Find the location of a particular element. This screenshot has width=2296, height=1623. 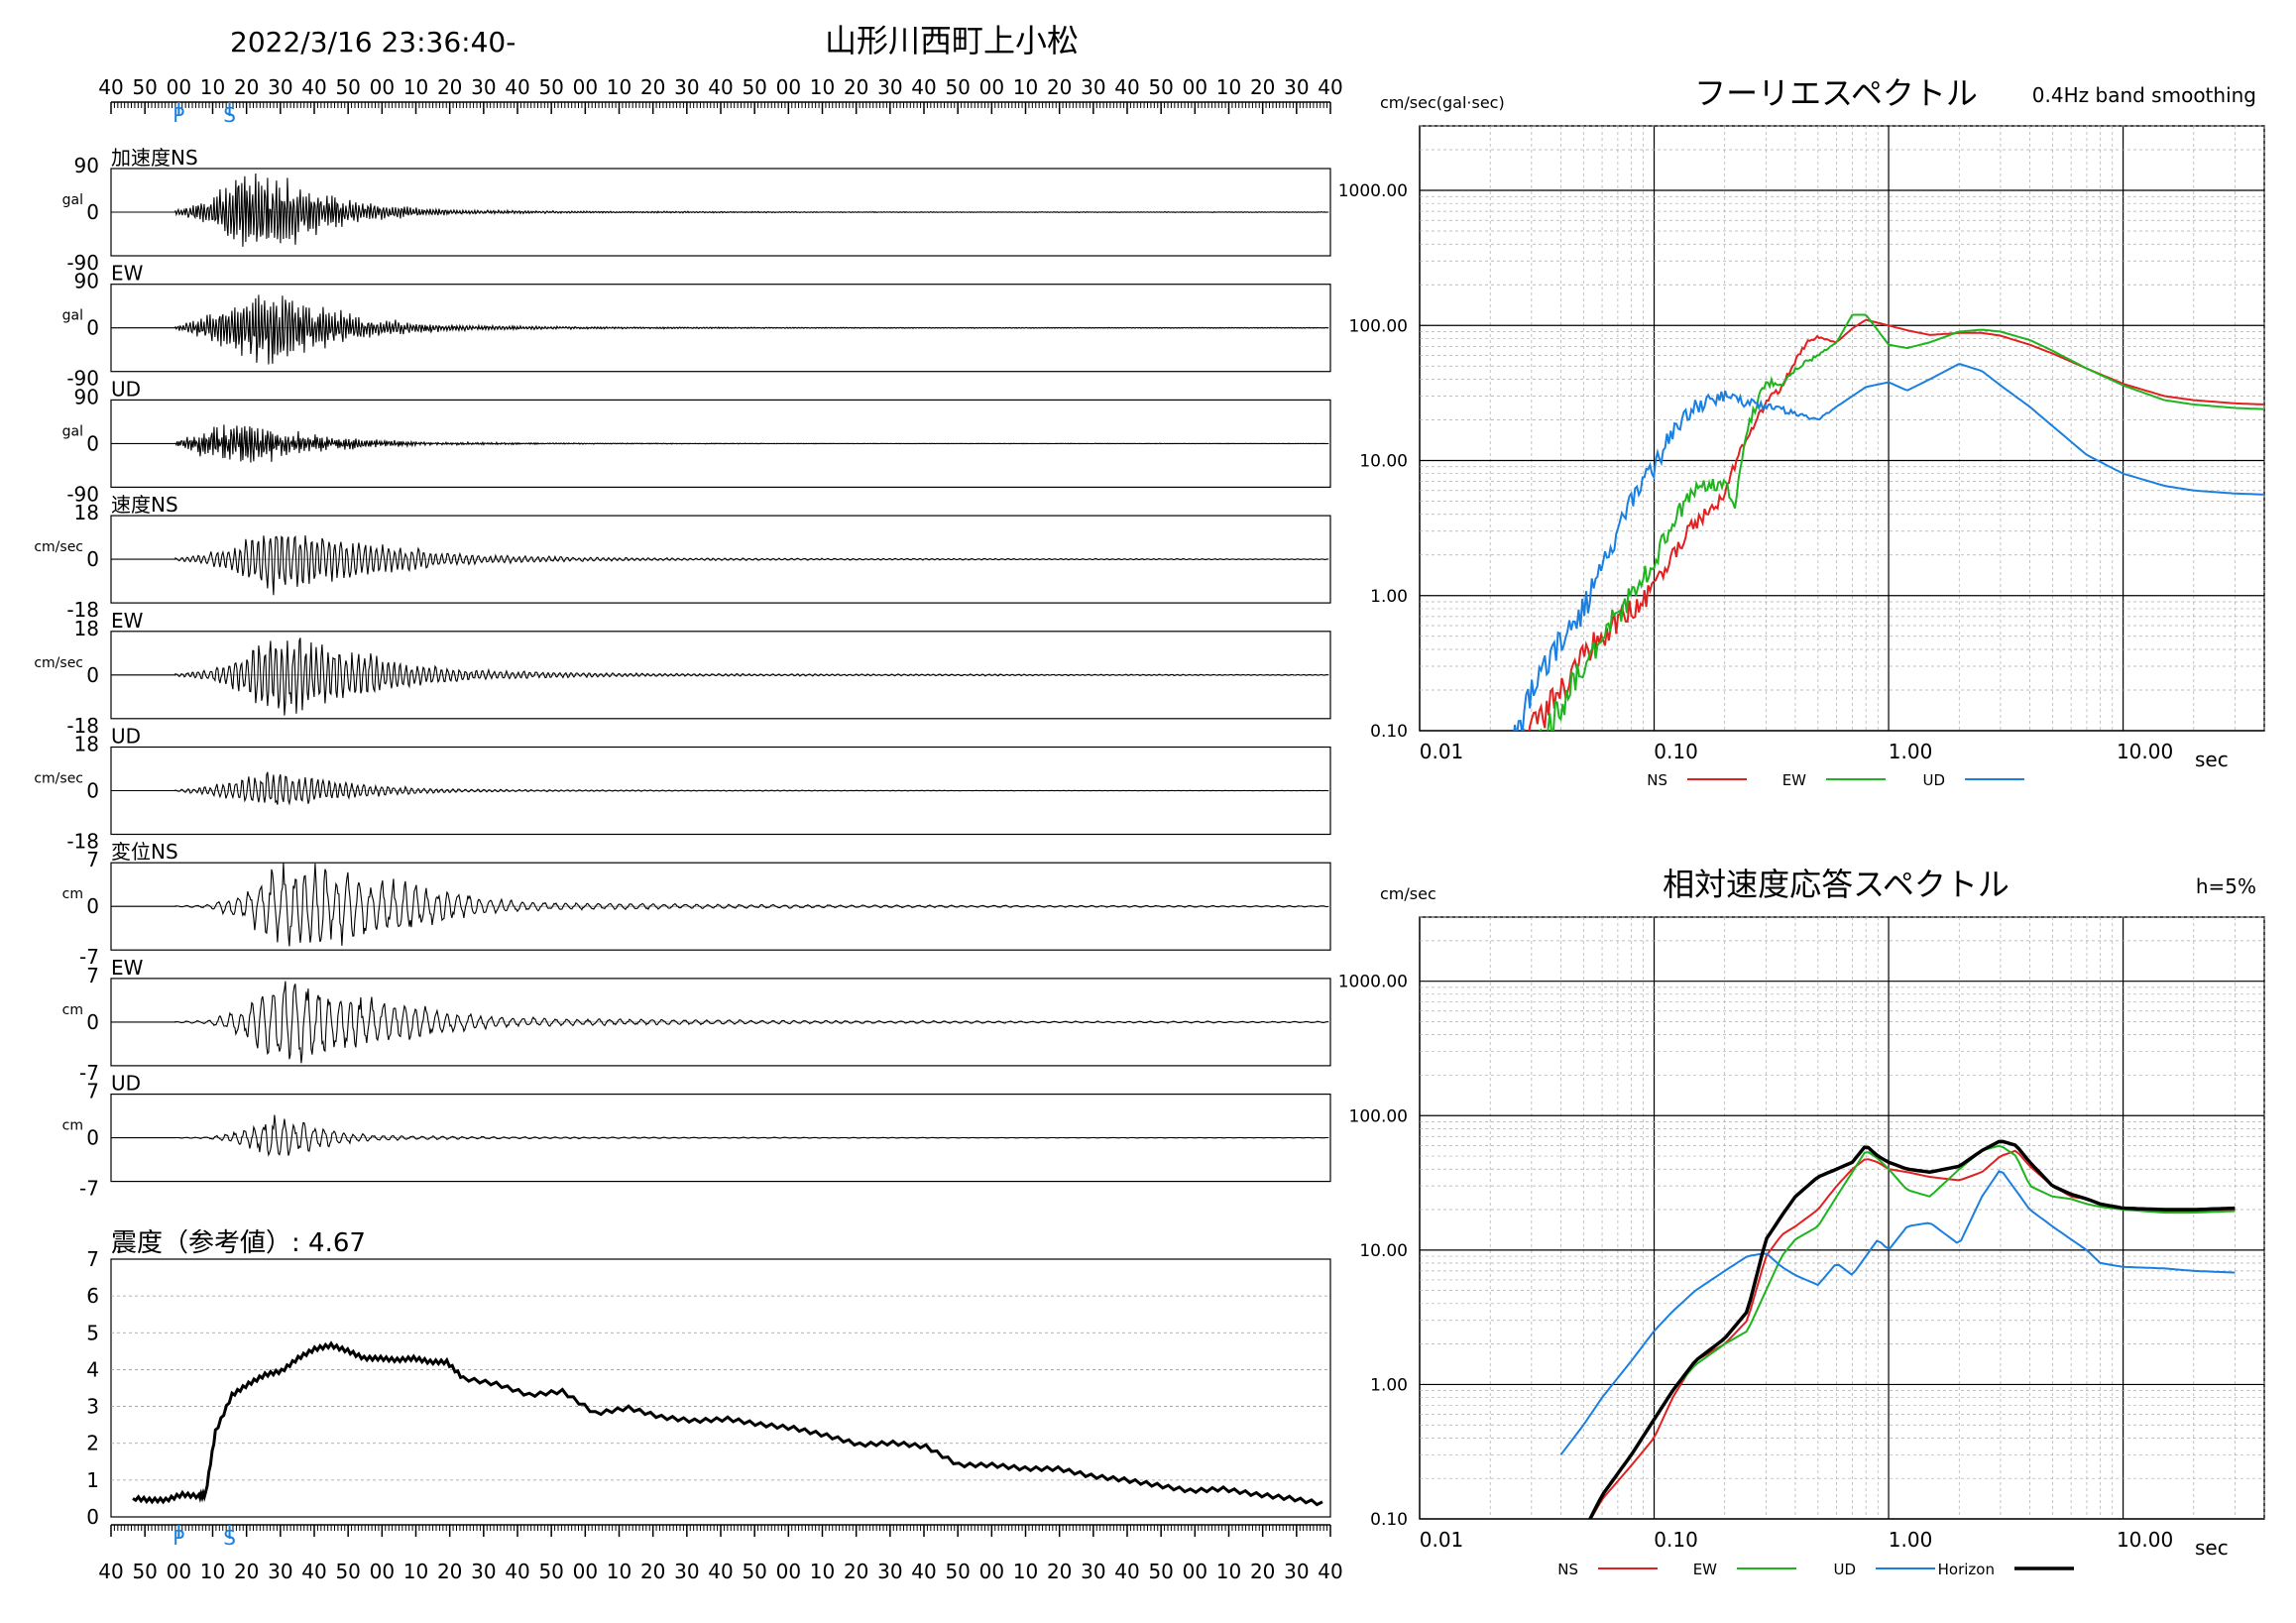

y-tick-label: 7 is located at coordinates (93, 1091).